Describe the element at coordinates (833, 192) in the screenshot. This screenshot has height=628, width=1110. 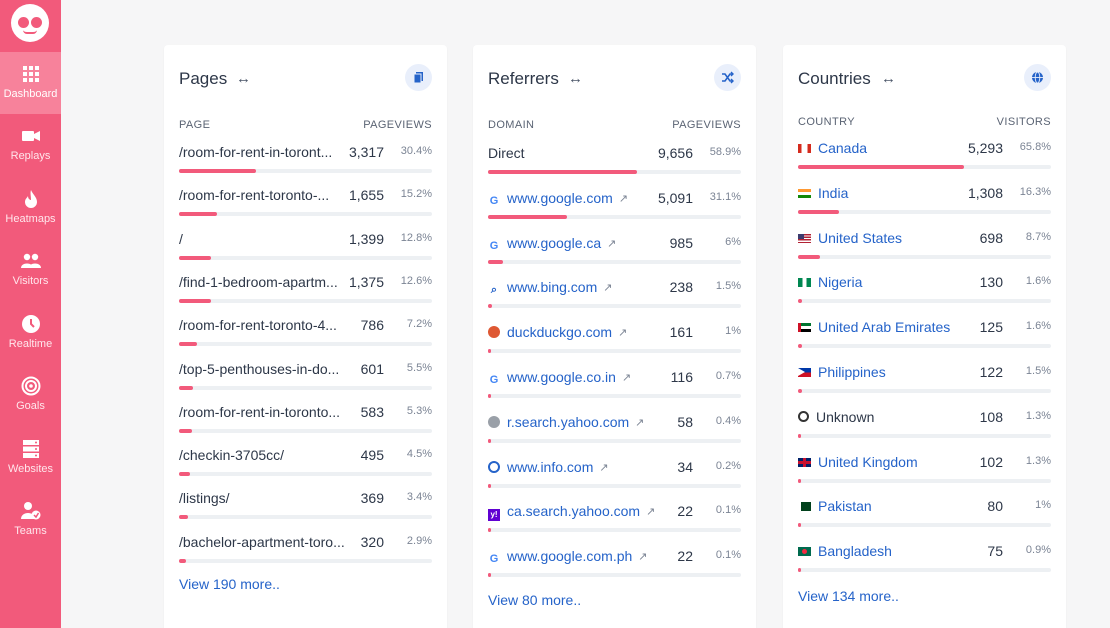
I see `row-label-text: India` at that location.